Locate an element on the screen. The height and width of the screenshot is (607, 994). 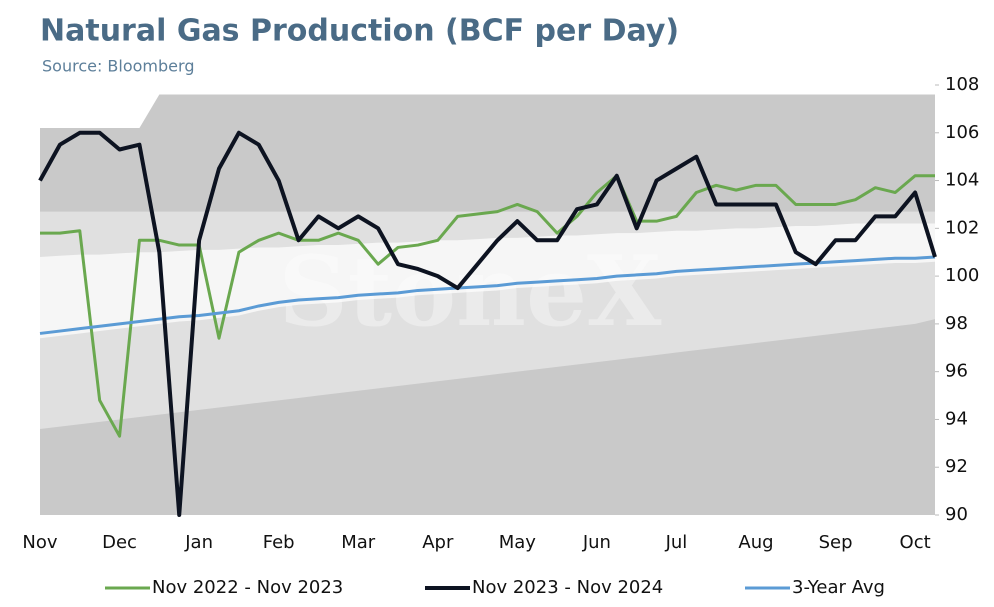
x-tick-label: May is located at coordinates (518, 542).